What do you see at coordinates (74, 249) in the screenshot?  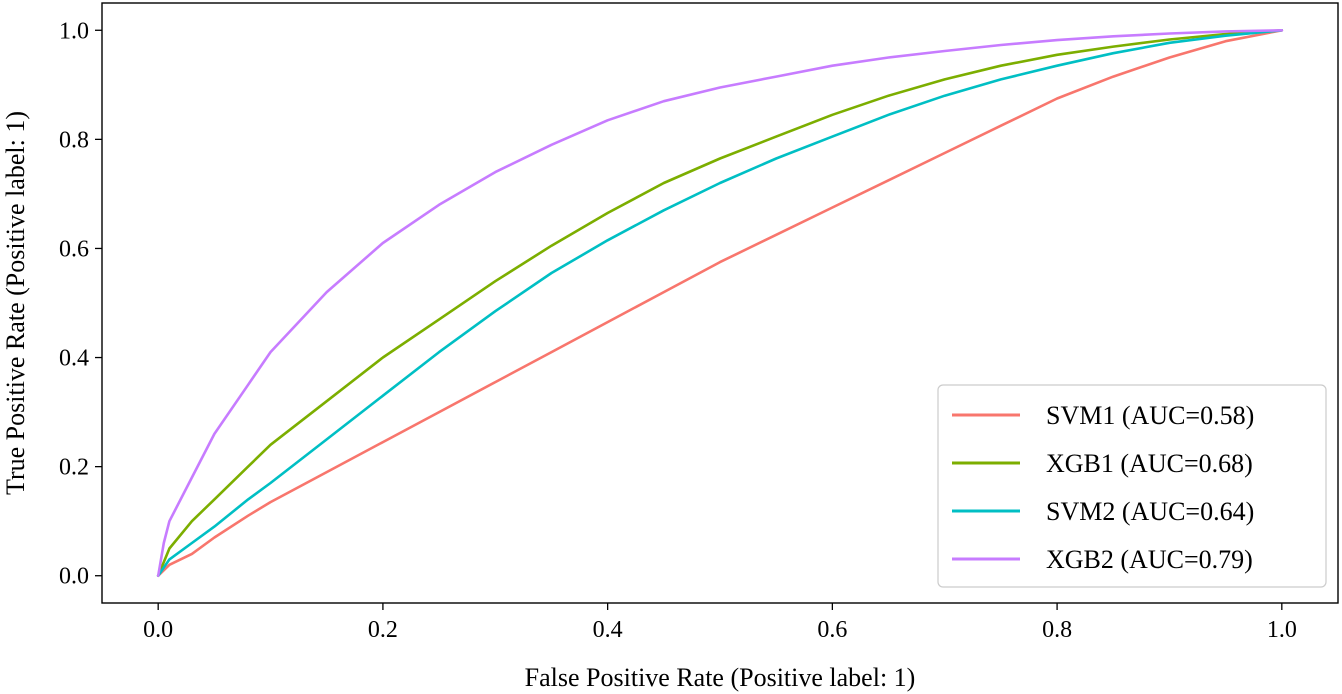 I see `y-tick-label: 0.6` at bounding box center [74, 249].